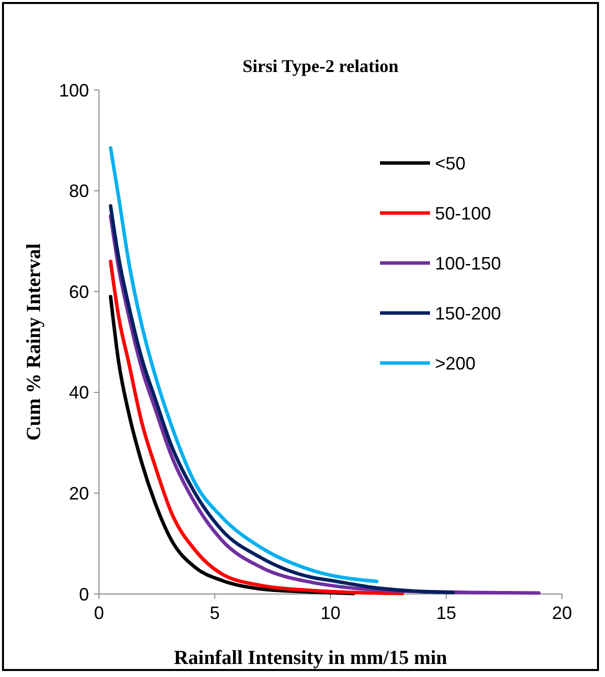 This screenshot has height=677, width=605. I want to click on legend-label: <50, so click(450, 163).